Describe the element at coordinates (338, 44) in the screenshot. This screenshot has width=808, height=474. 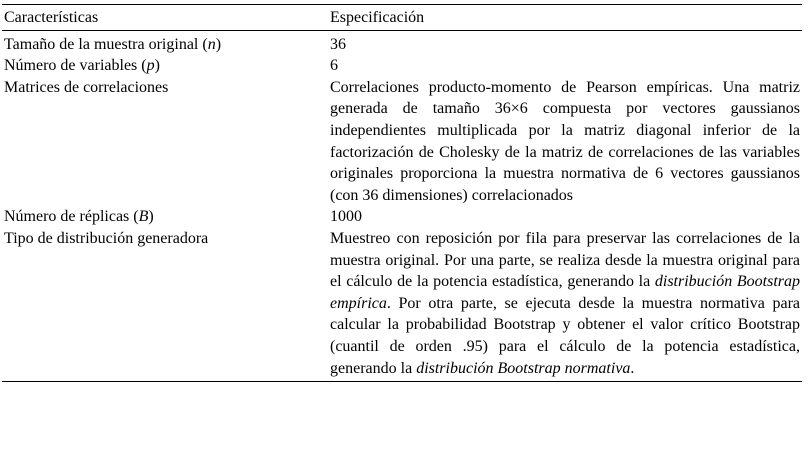
I see `text-segment: 36` at that location.